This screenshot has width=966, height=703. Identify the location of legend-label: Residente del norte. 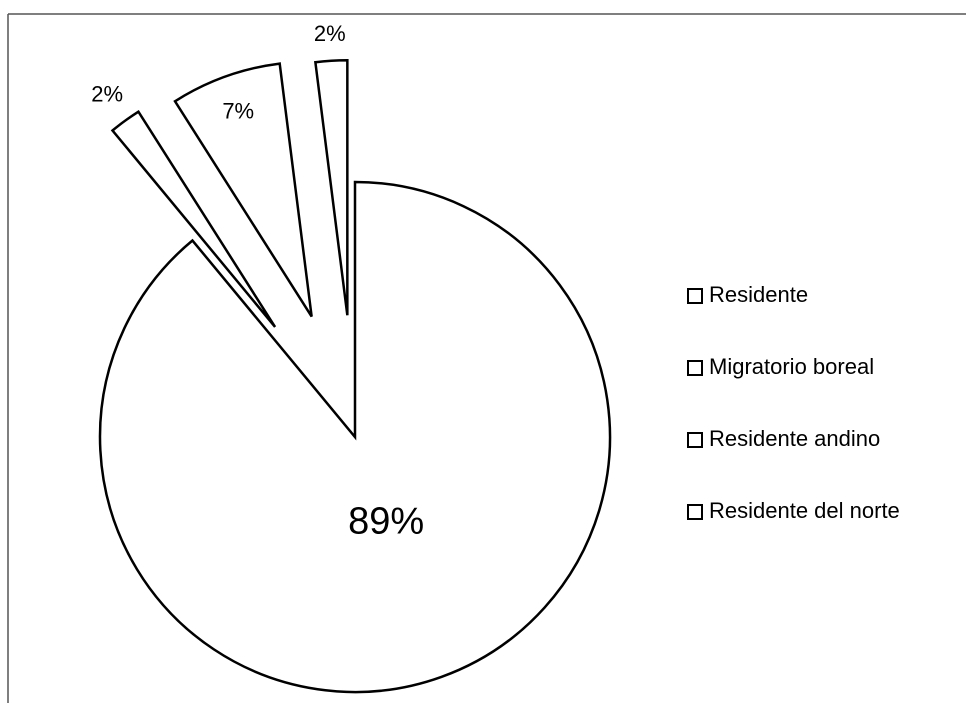
(804, 510).